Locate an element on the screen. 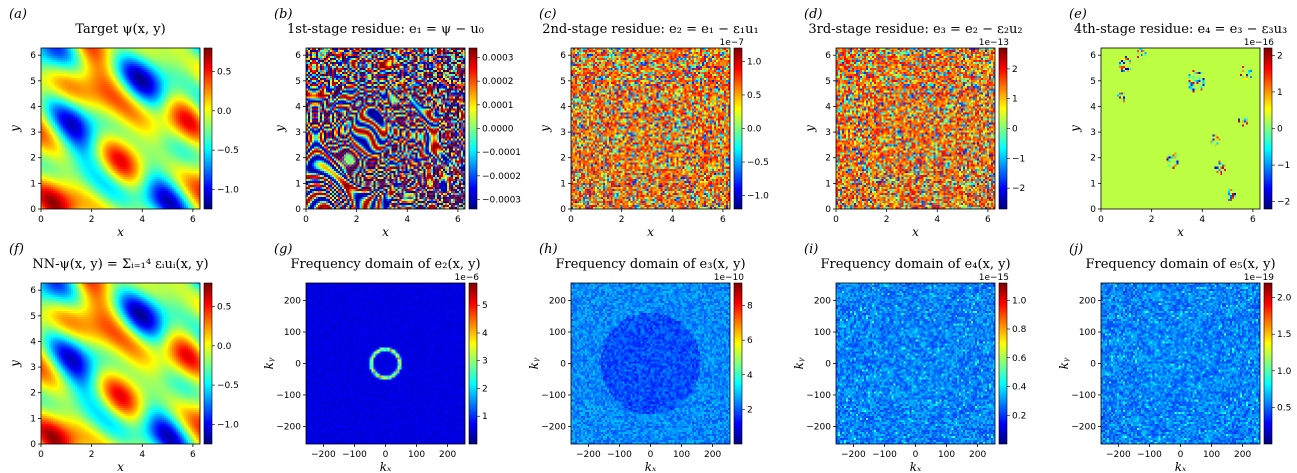 This screenshot has width=1297, height=473. panel-label: (f) is located at coordinates (16, 249).